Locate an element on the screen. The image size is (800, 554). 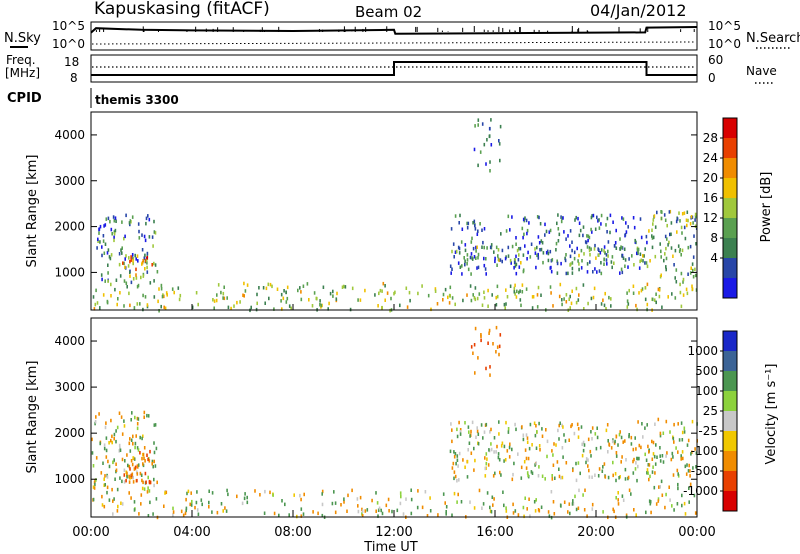
colorbar-tick-label: -25 is located at coordinates (708, 431).